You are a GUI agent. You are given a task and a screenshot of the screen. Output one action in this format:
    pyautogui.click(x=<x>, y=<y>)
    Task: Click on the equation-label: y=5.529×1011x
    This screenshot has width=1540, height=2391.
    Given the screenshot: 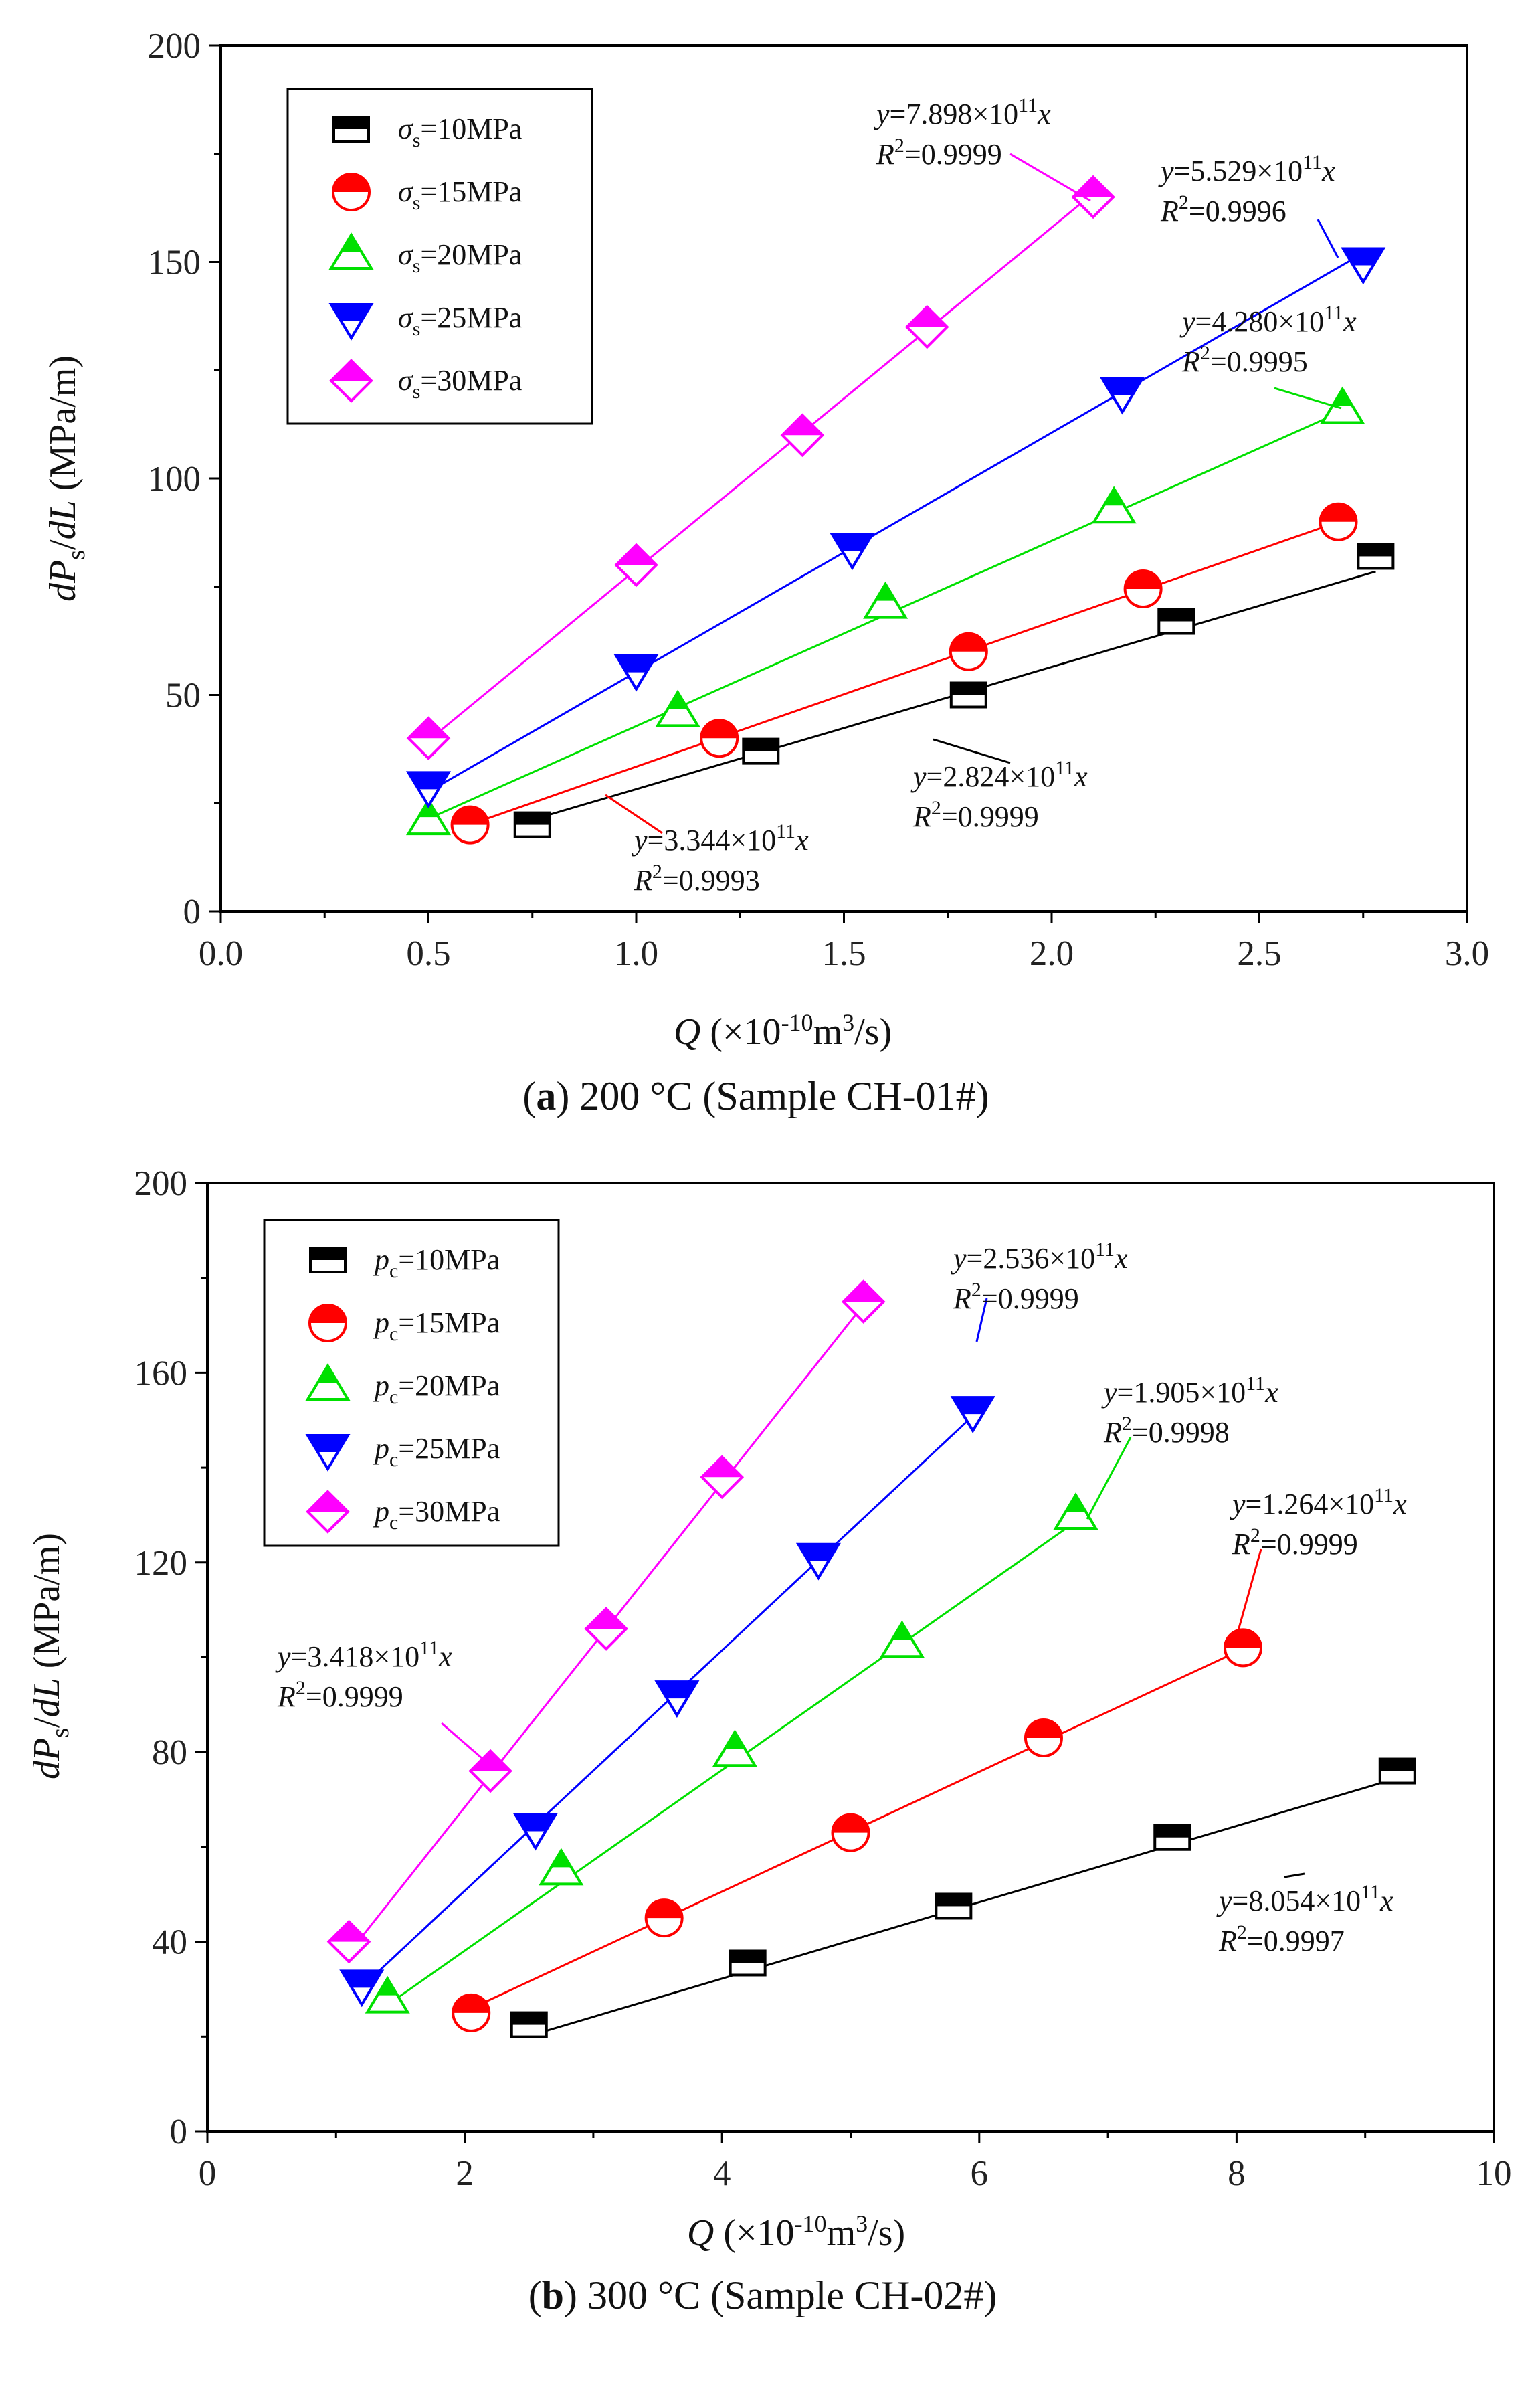 What is the action you would take?
    pyautogui.click(x=1246, y=169)
    